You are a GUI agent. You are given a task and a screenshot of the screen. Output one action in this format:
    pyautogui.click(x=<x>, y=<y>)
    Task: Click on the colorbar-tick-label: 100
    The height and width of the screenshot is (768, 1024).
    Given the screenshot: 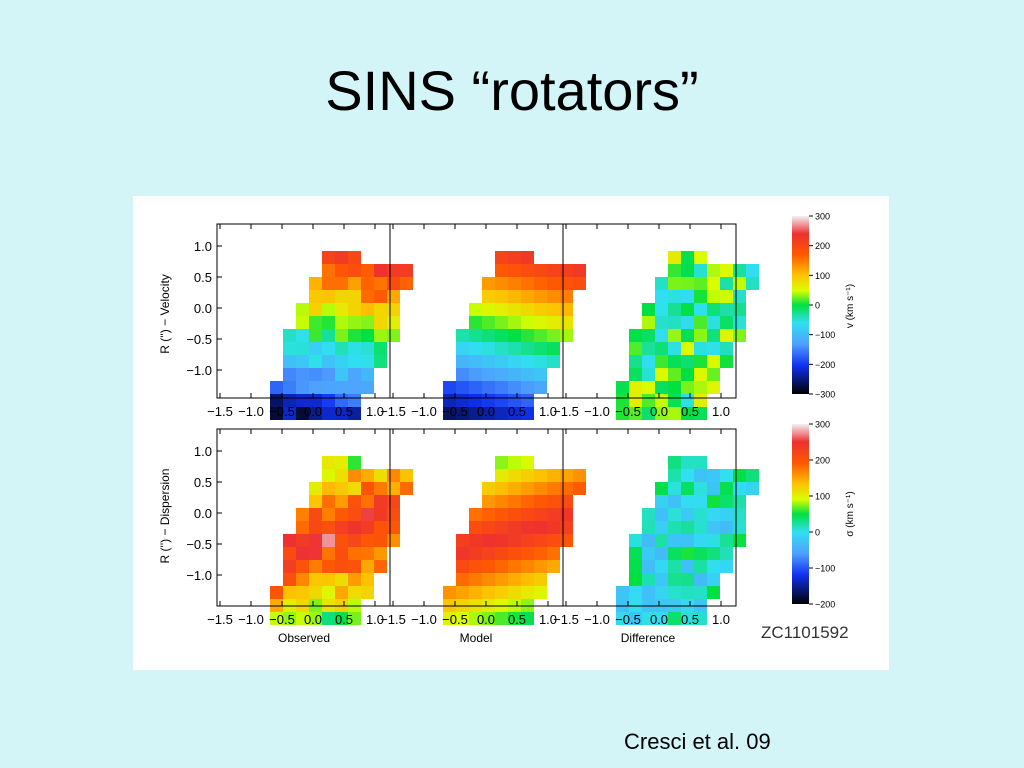 What is the action you would take?
    pyautogui.click(x=822, y=497)
    